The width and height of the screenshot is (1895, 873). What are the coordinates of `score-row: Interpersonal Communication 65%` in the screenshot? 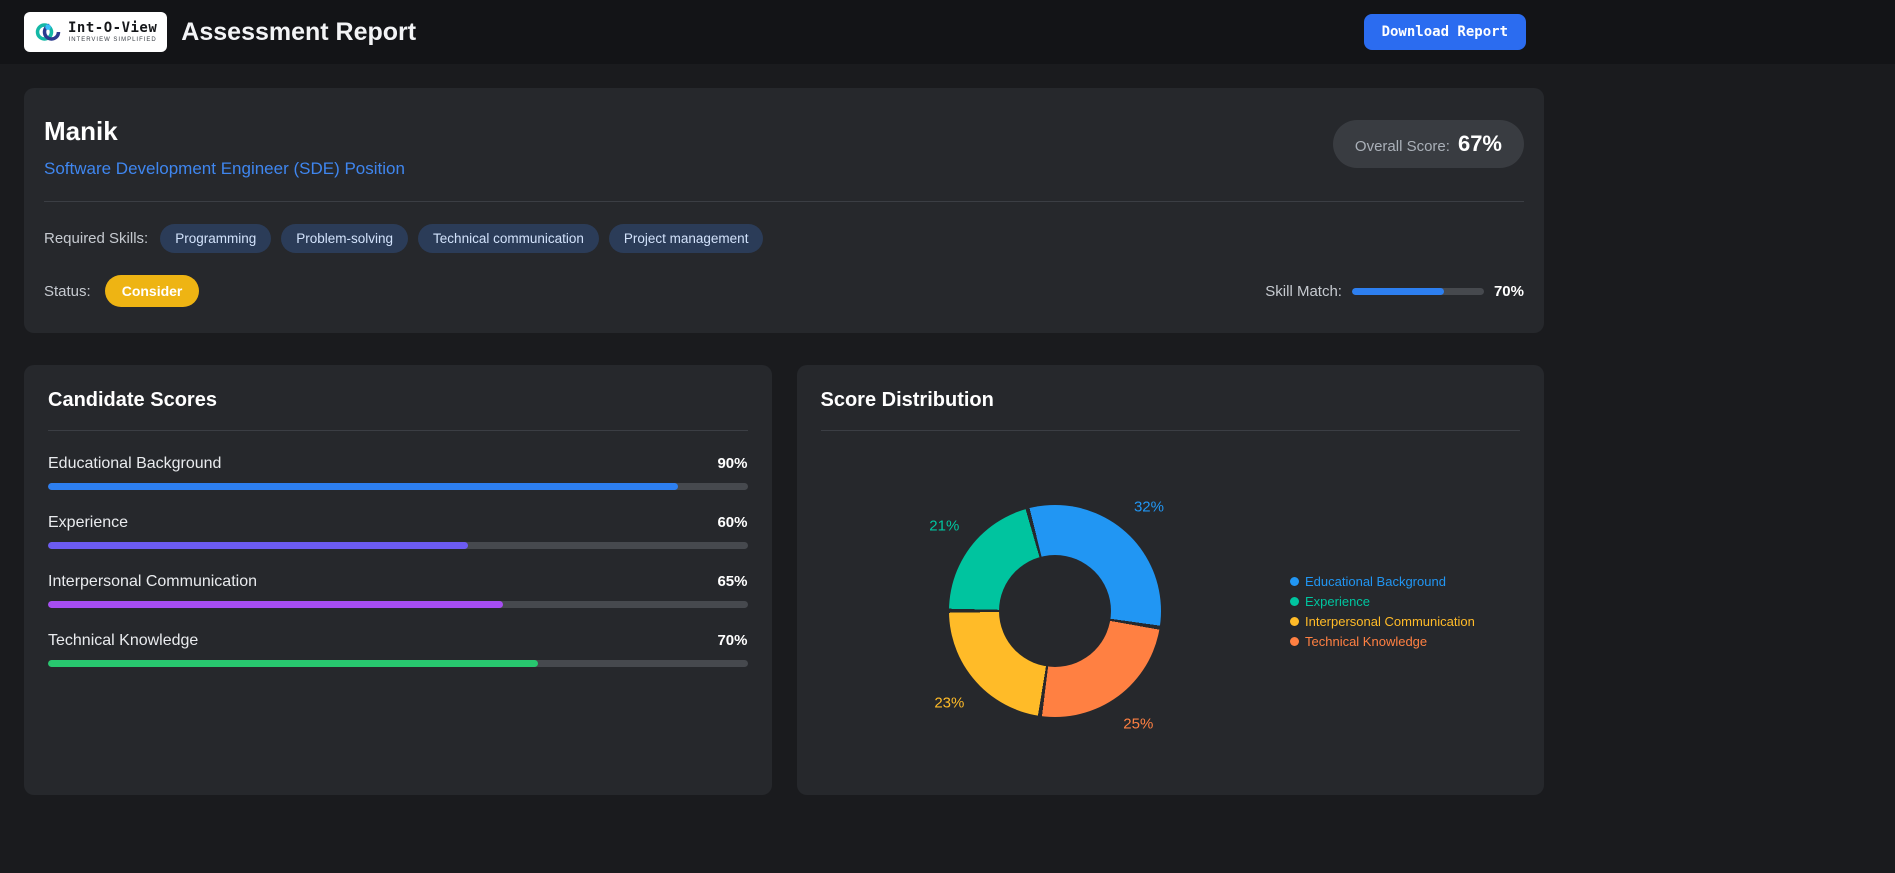 It's located at (398, 590).